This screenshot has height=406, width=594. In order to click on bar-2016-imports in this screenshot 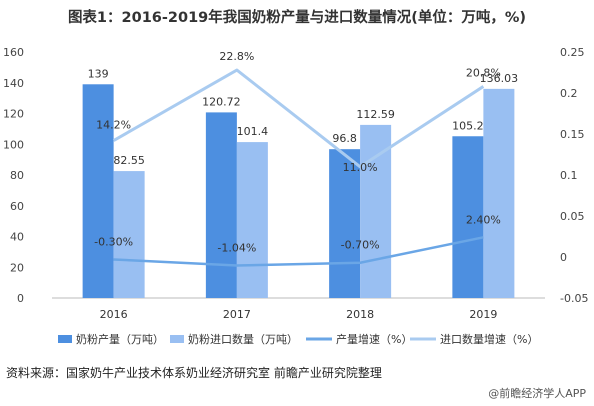, I will do `click(129, 234)`.